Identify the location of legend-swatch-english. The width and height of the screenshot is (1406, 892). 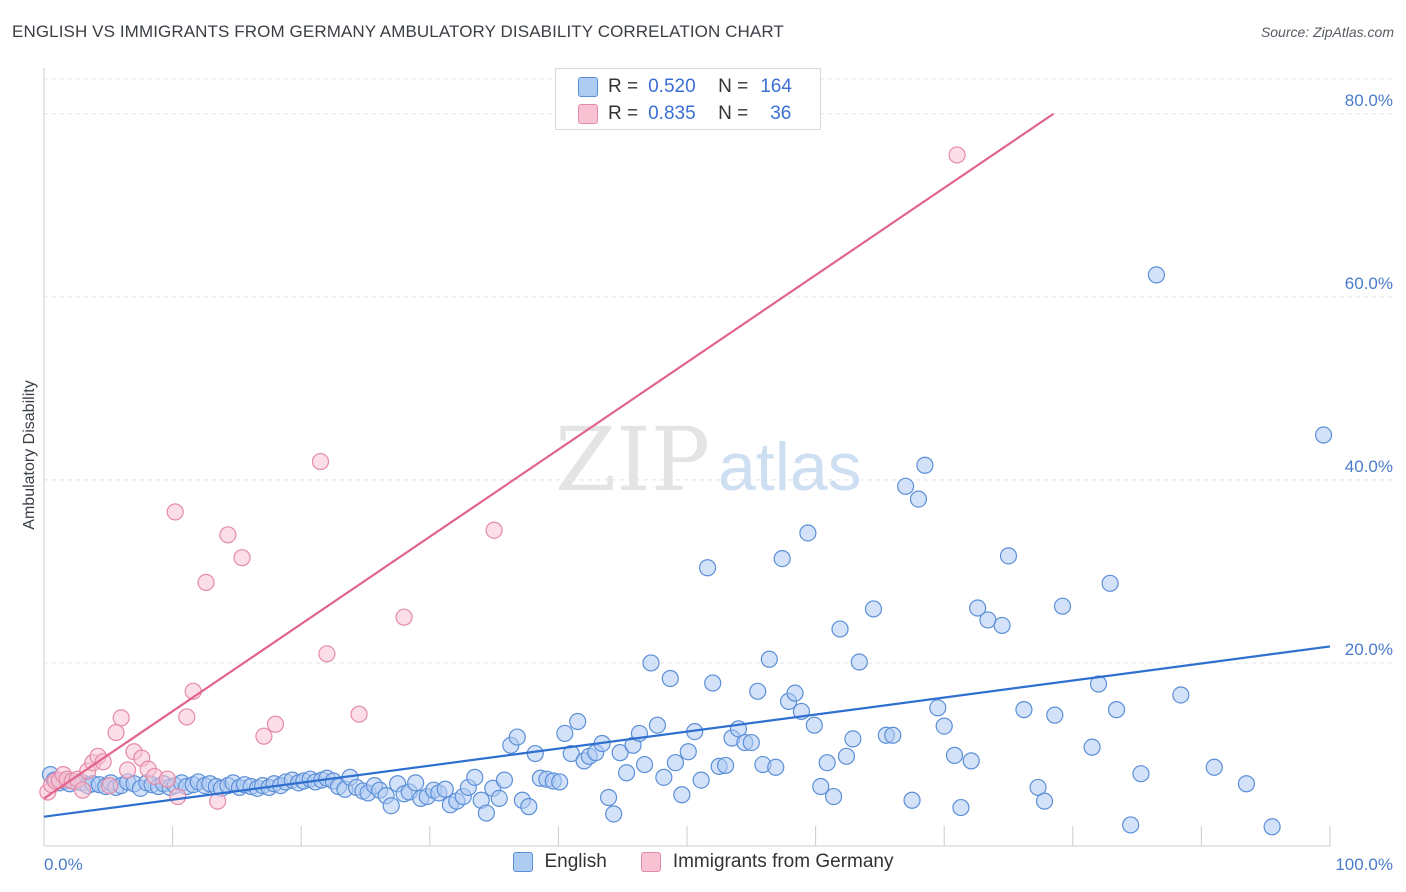
(588, 87).